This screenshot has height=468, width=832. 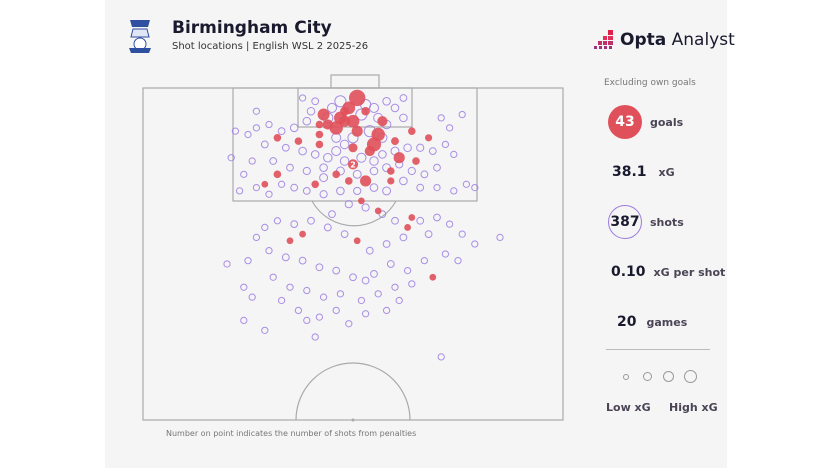 I want to click on club-crest-icon, so click(x=140, y=36).